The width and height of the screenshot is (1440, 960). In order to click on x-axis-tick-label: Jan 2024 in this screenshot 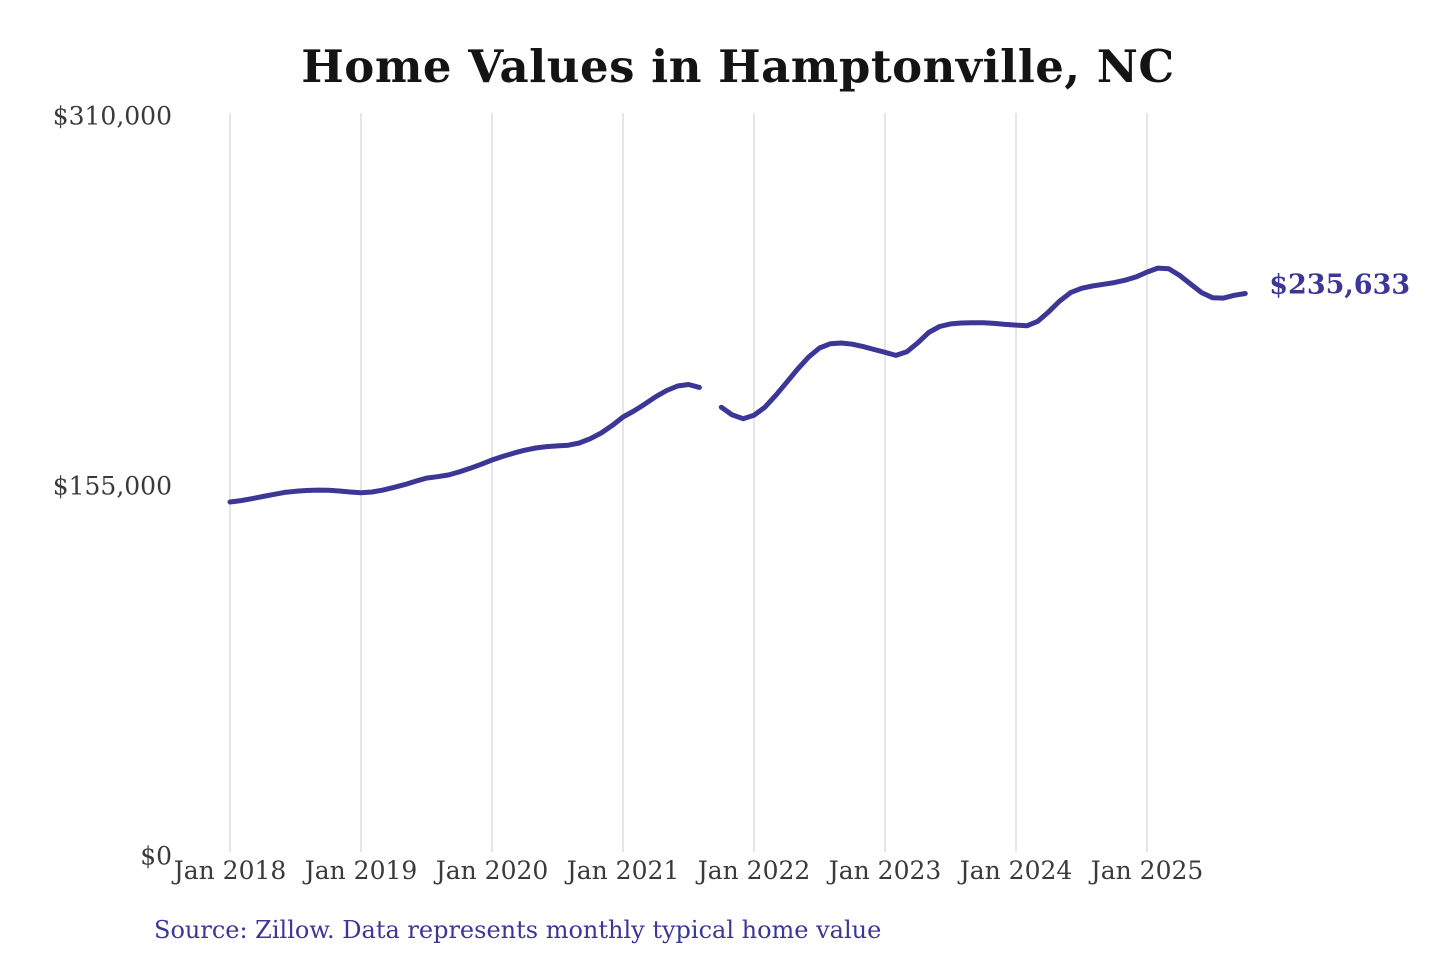, I will do `click(1016, 870)`.